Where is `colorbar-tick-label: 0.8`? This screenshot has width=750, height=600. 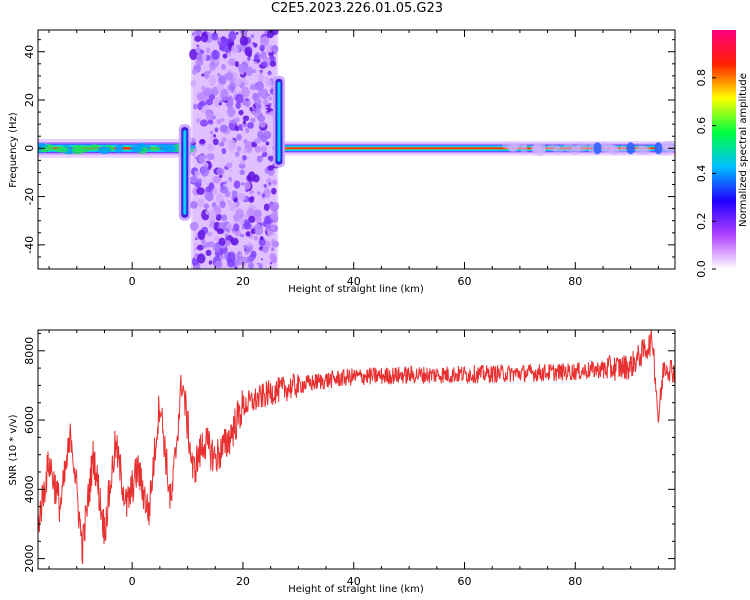 colorbar-tick-label: 0.8 is located at coordinates (701, 78).